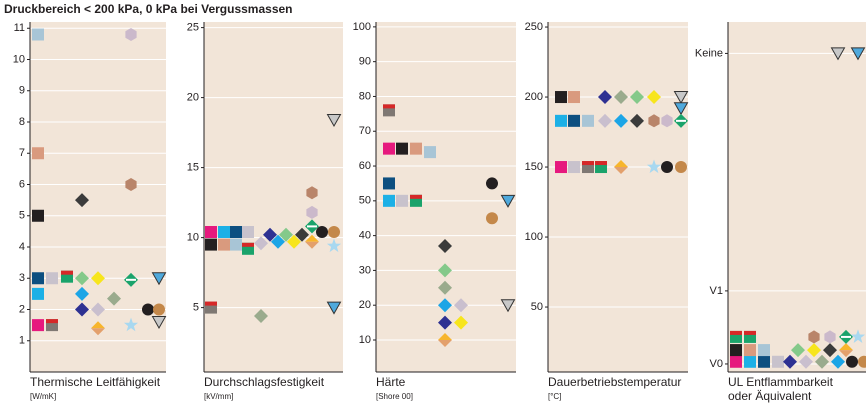 This screenshot has height=408, width=866. I want to click on diamond-bottom, so click(846, 354).